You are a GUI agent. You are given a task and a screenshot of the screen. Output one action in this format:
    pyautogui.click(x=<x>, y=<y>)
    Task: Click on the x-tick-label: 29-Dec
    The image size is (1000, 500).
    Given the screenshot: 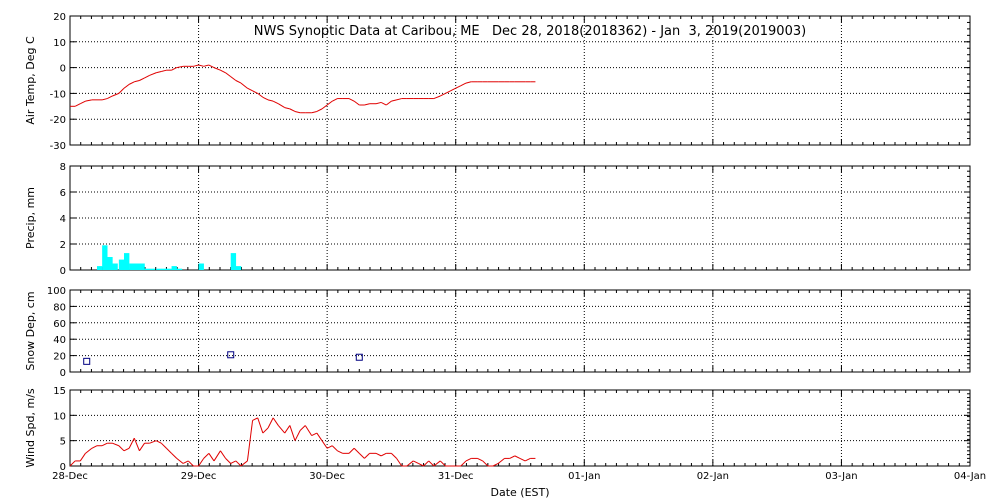 What is the action you would take?
    pyautogui.click(x=199, y=476)
    